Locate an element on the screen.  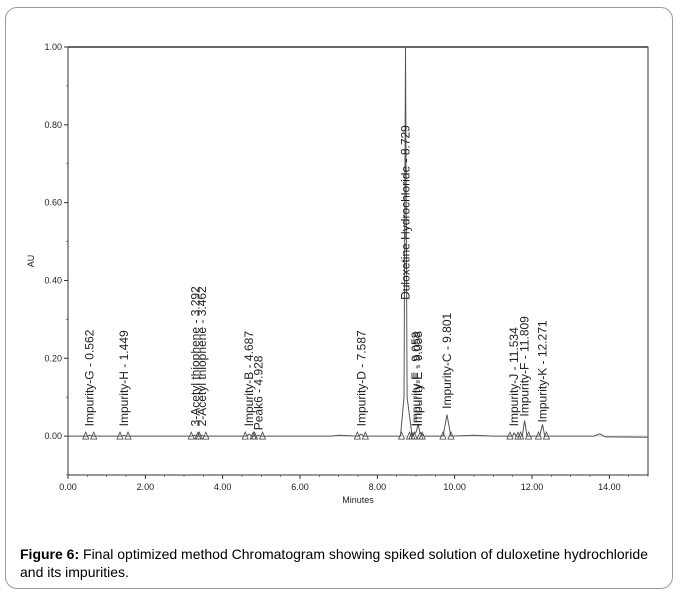
x-tick-label: 2.00 is located at coordinates (146, 487).